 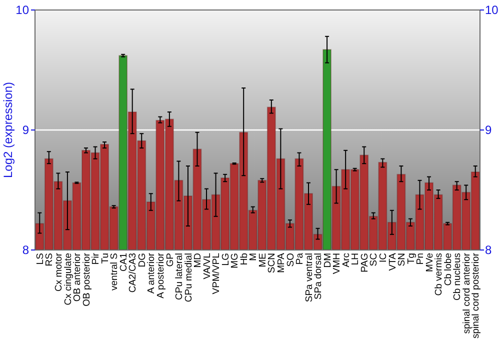 I want to click on y2-tick-label: 8, so click(x=488, y=250).